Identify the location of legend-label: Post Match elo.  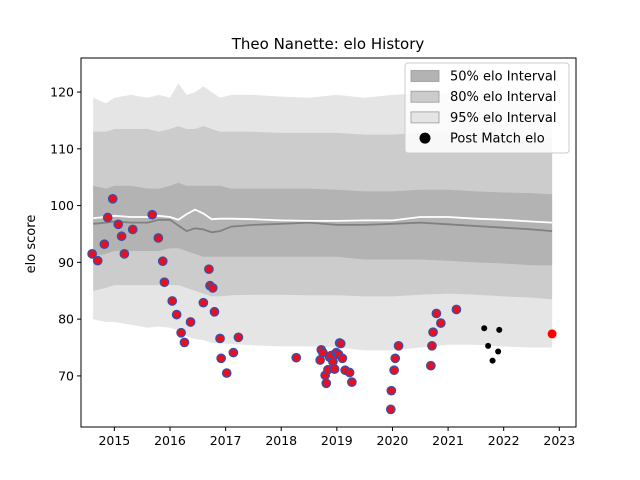
(497, 139).